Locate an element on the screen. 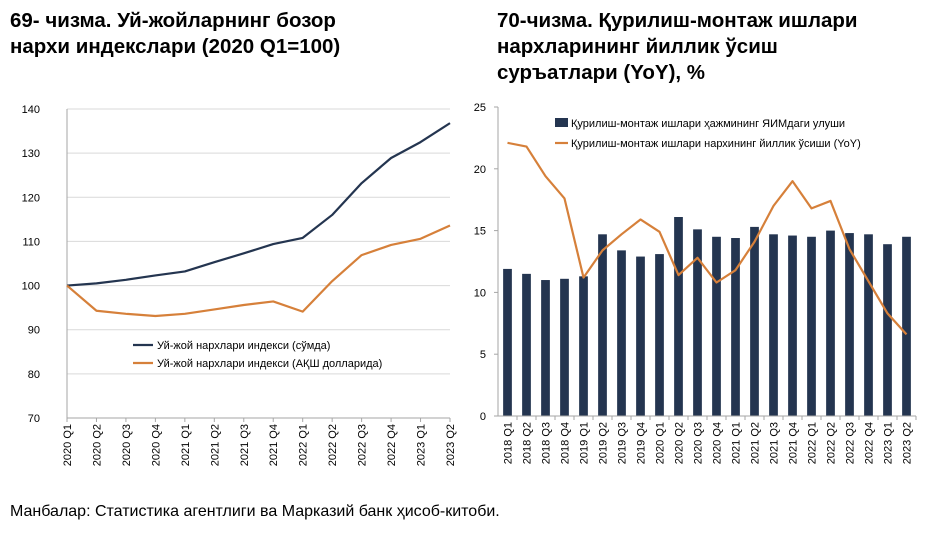 The height and width of the screenshot is (540, 950). chart-70-title-line-3: суръатлари (YoY), % is located at coordinates (601, 72).